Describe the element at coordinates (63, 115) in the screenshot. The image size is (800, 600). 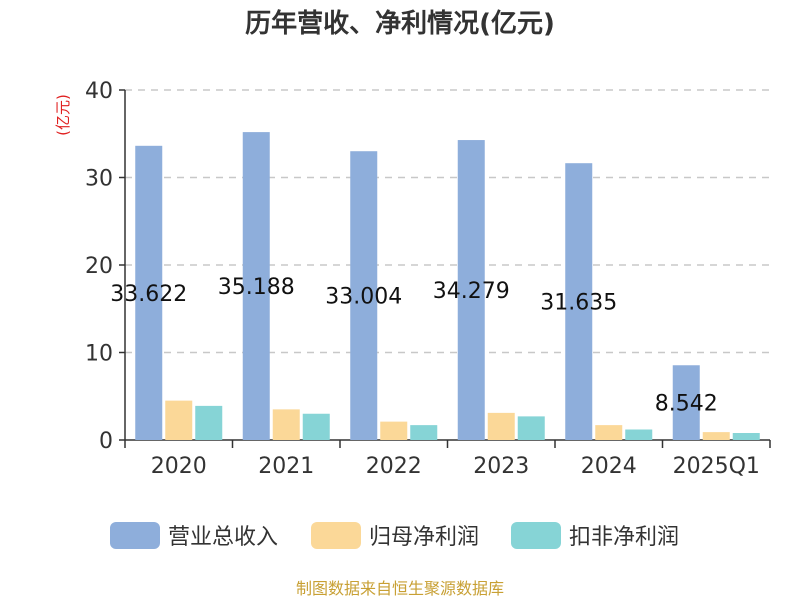
I see `y-axis-label: (亿元)` at that location.